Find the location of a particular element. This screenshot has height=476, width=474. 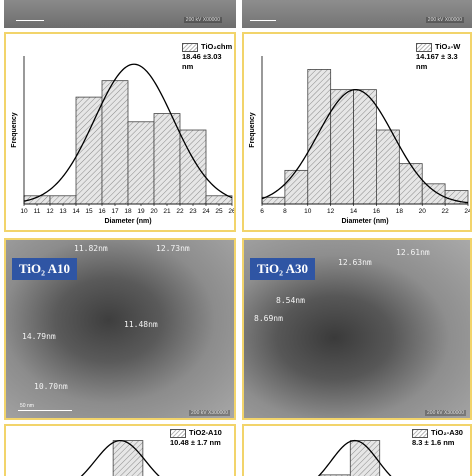

histogram-tio2-a10: TiO2-A10 10.48 ± 1.7 nm is located at coordinates (120, 450).